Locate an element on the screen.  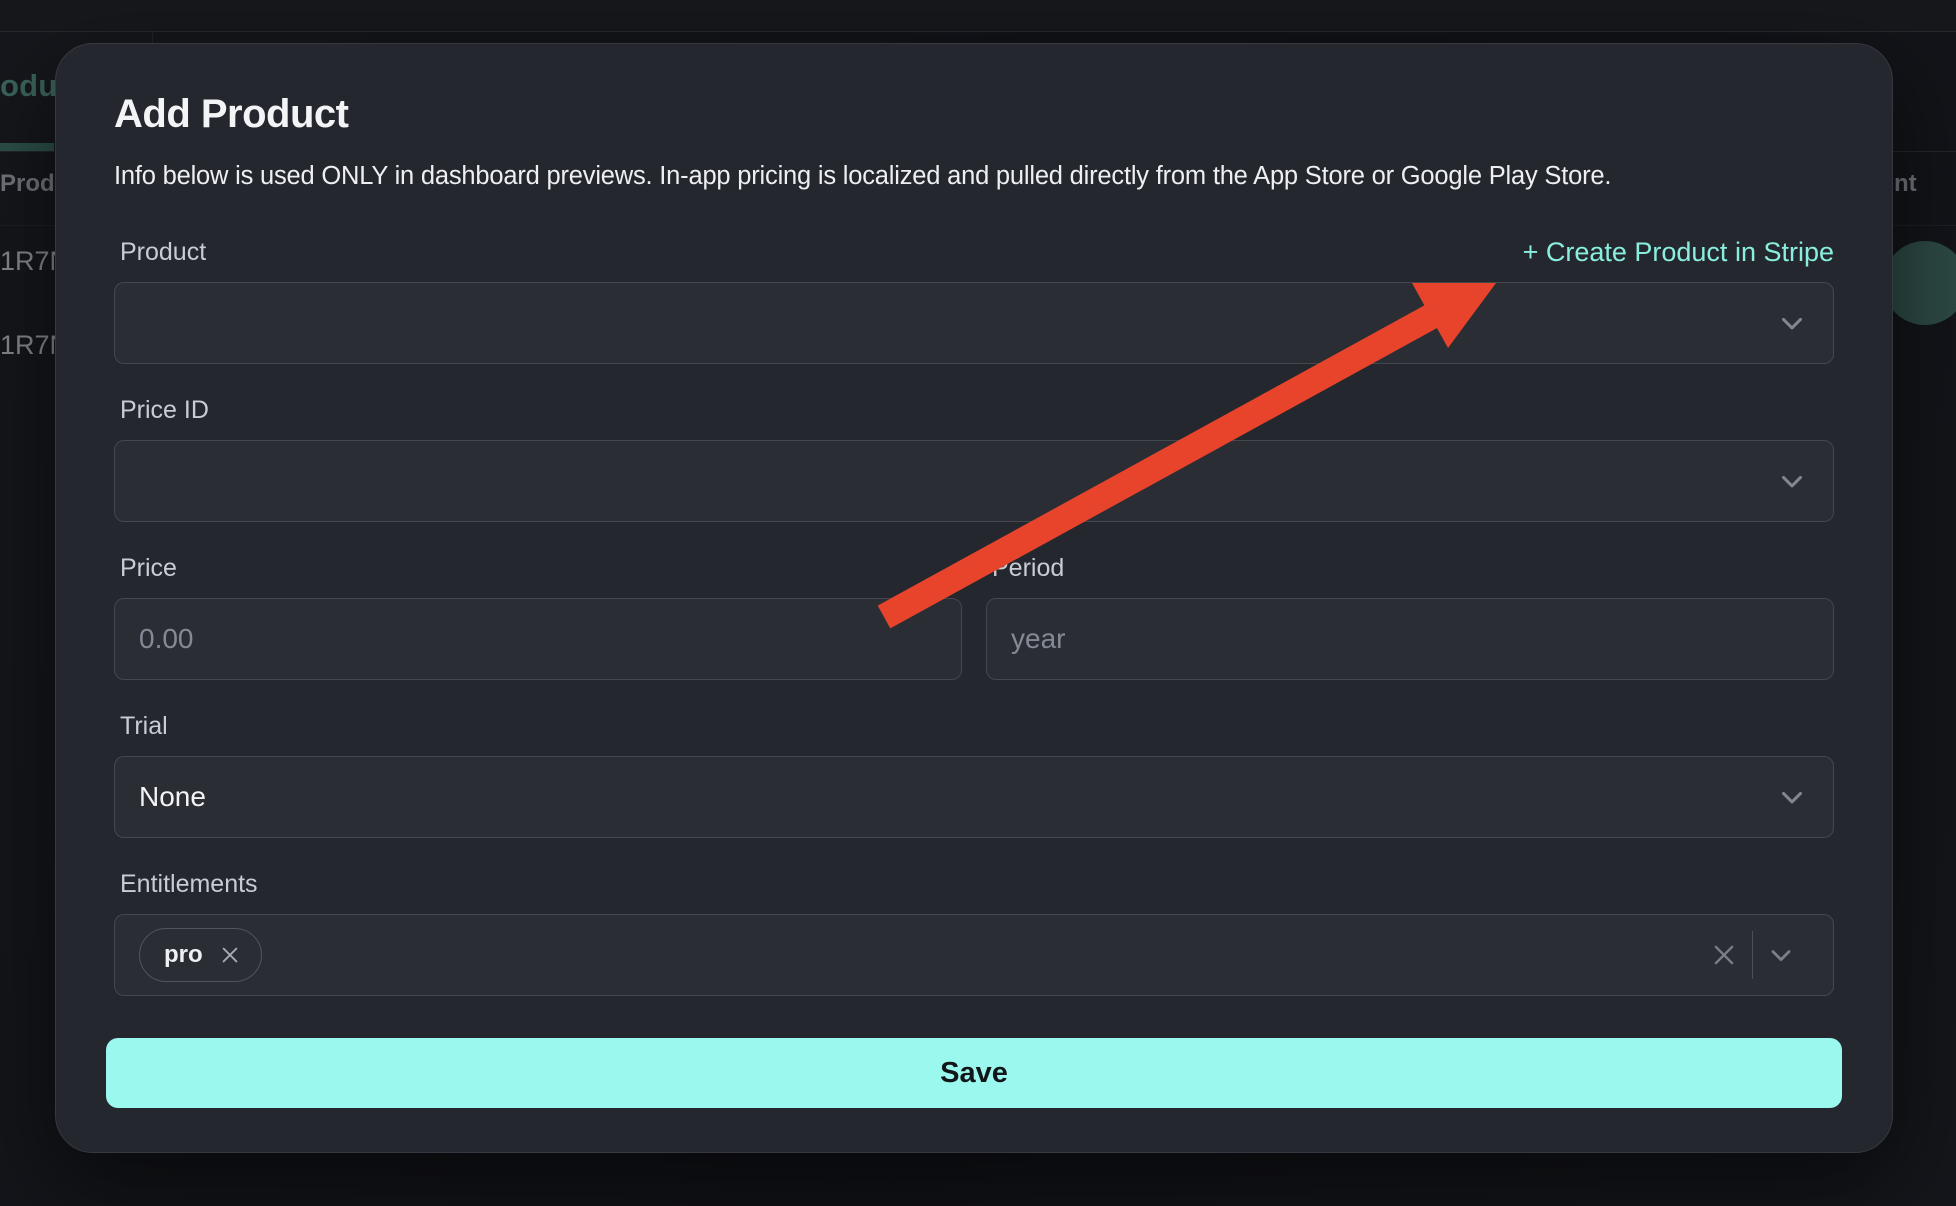
product-select is located at coordinates (974, 323).